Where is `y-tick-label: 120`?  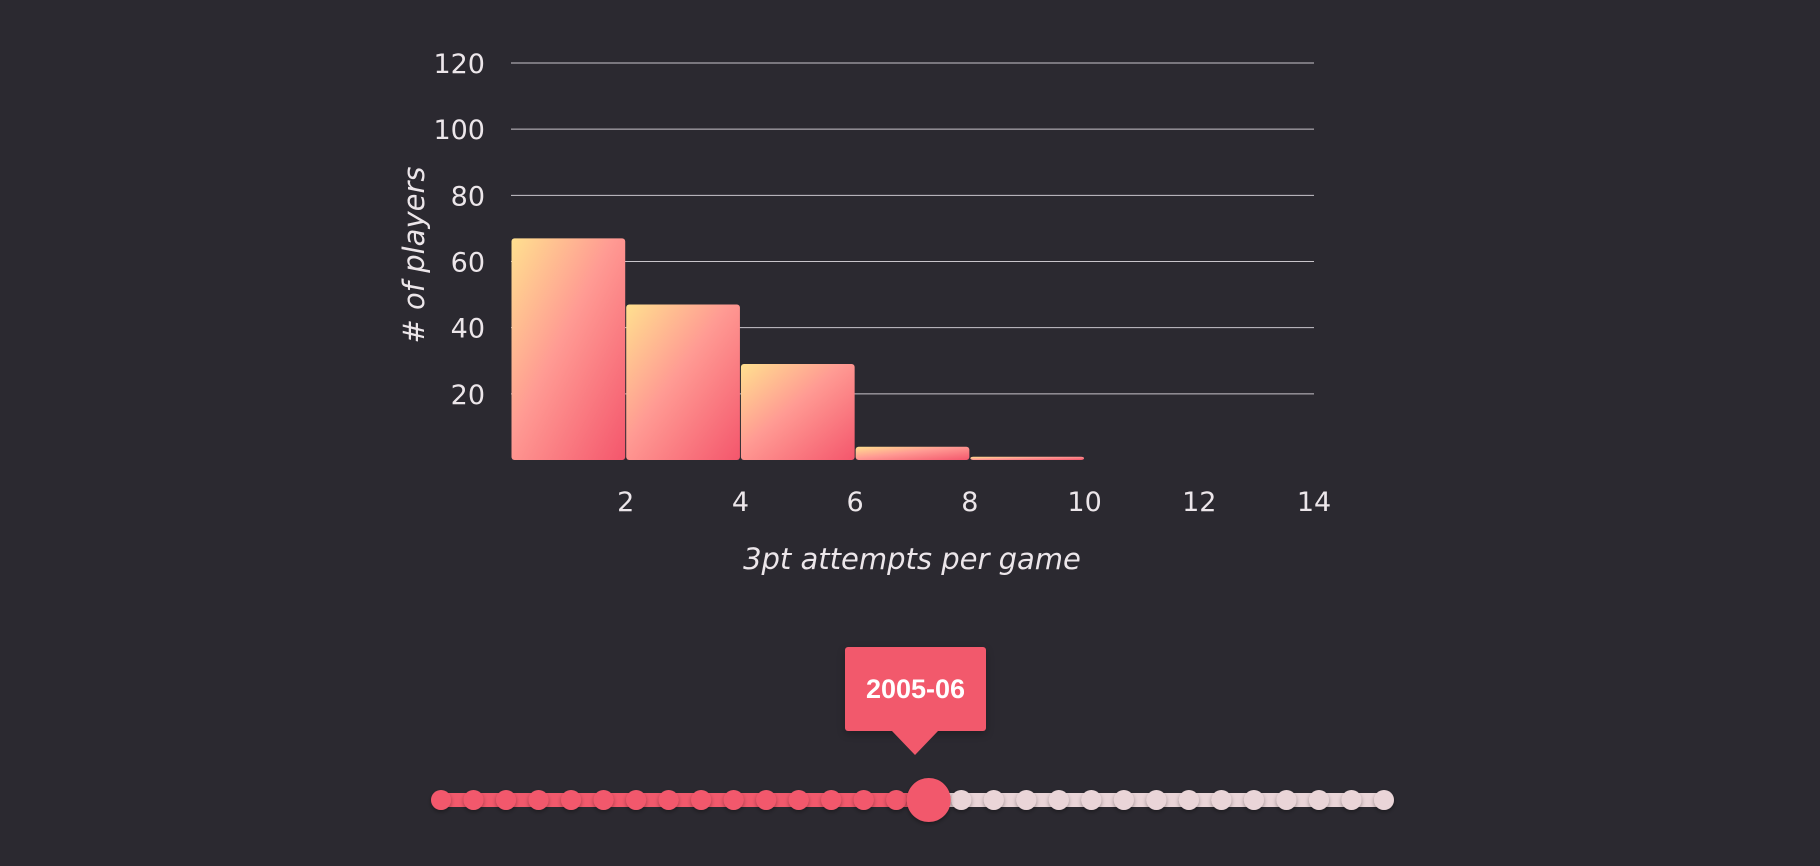 y-tick-label: 120 is located at coordinates (459, 64).